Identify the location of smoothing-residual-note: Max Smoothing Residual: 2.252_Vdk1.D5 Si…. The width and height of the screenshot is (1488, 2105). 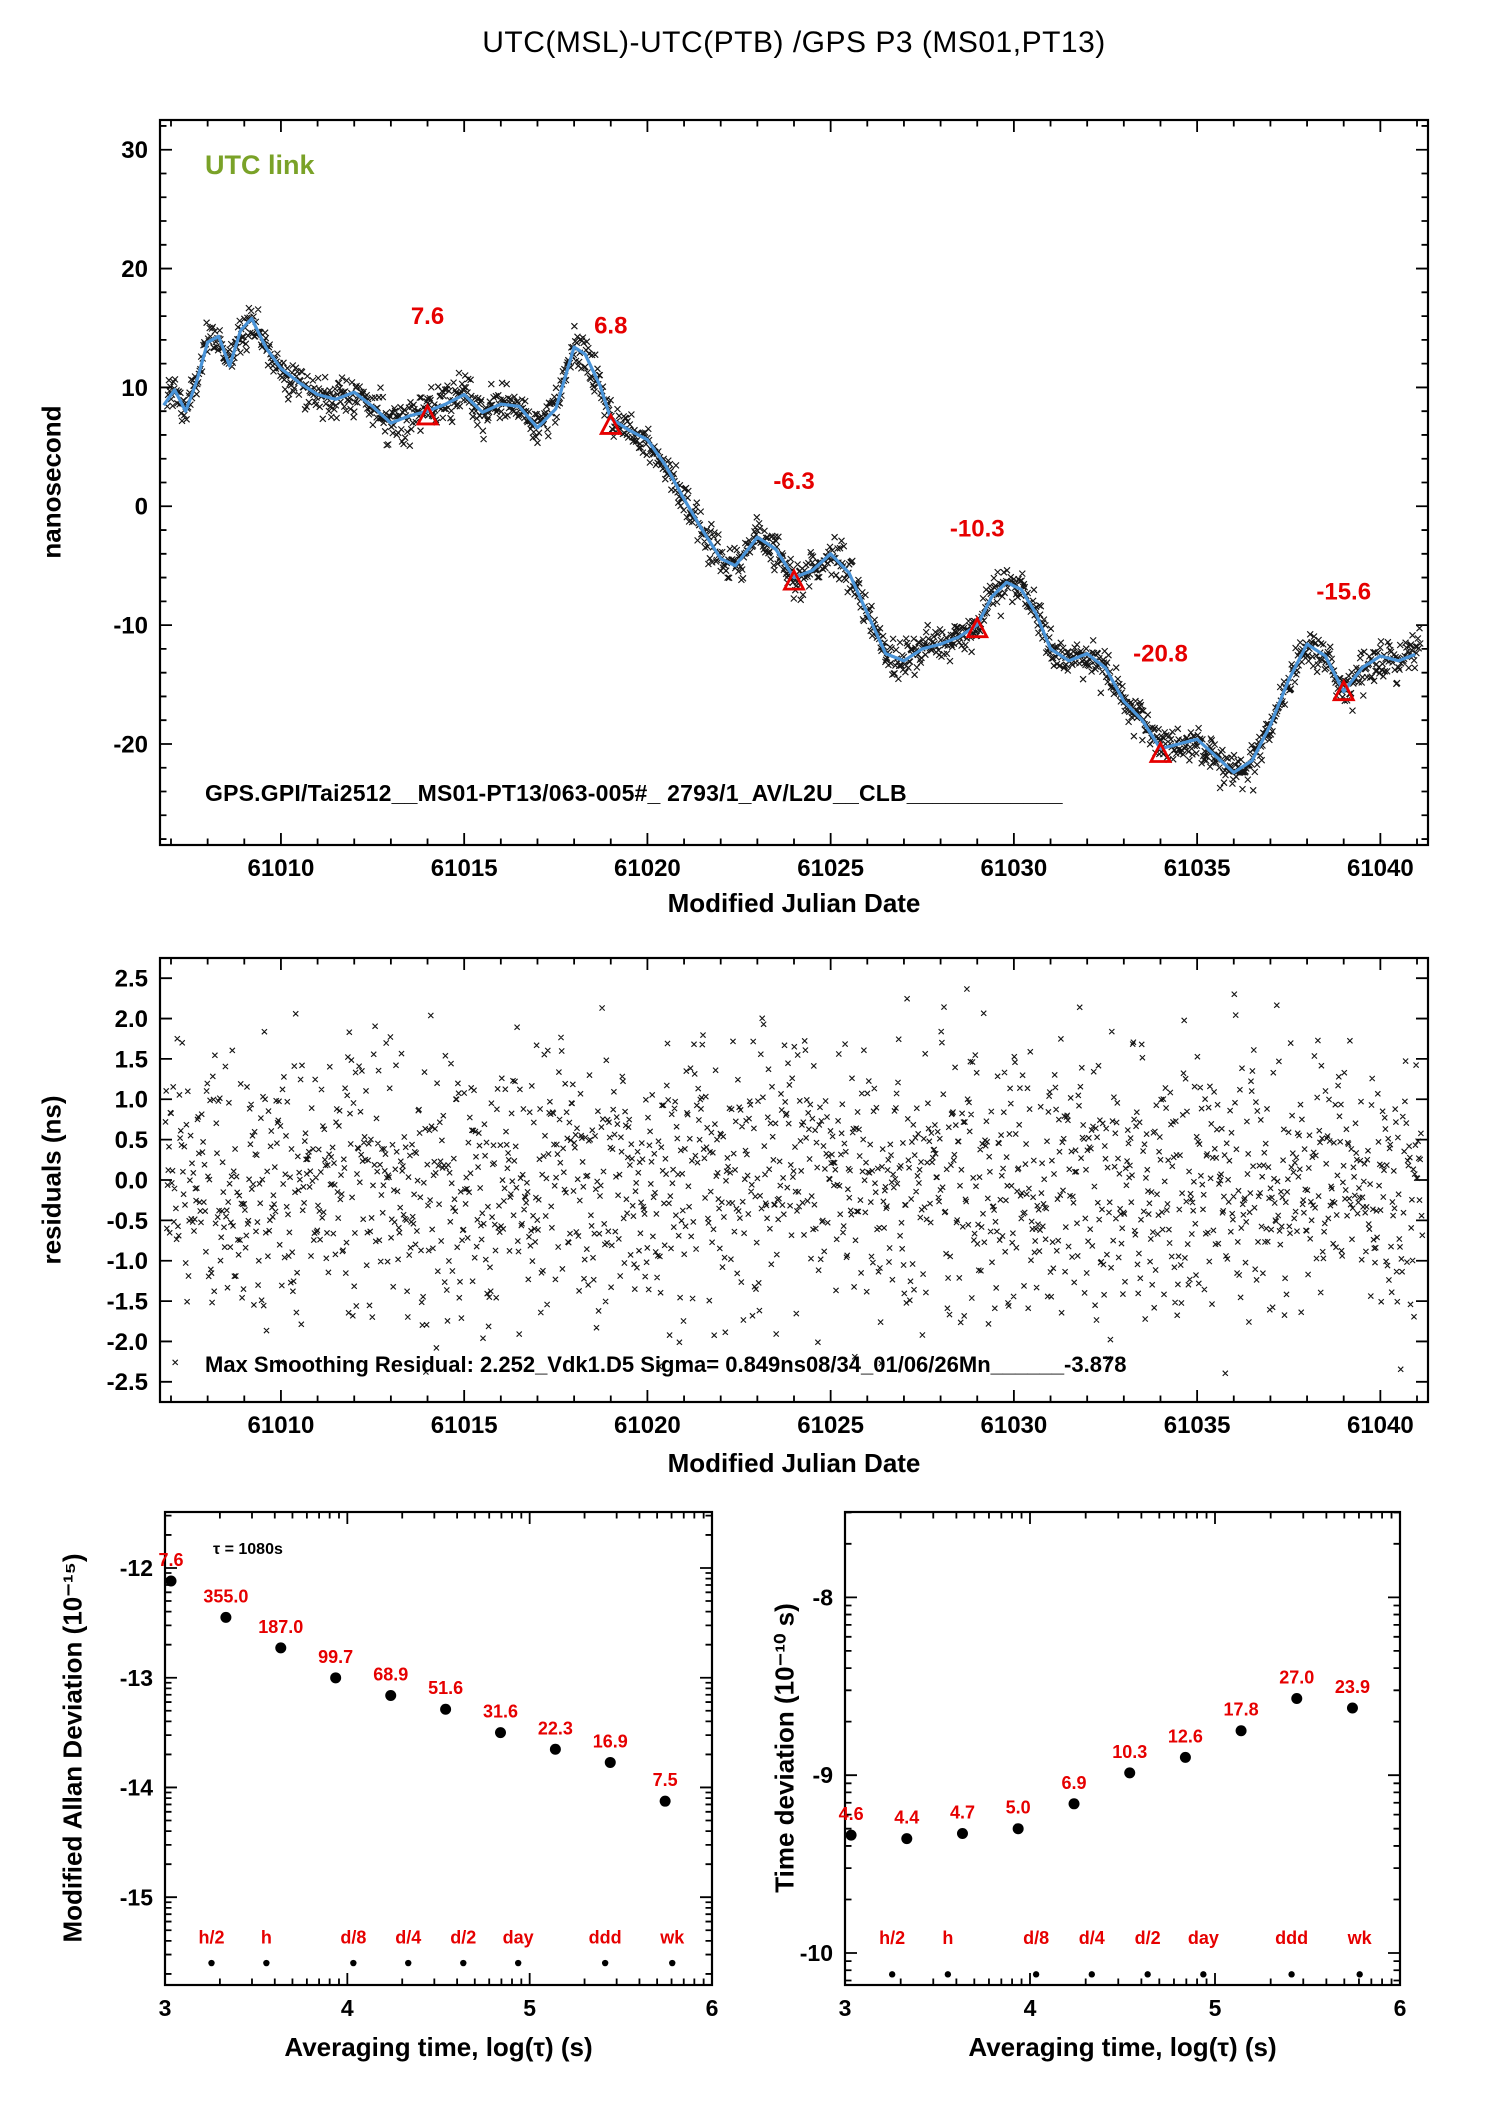
(666, 1364).